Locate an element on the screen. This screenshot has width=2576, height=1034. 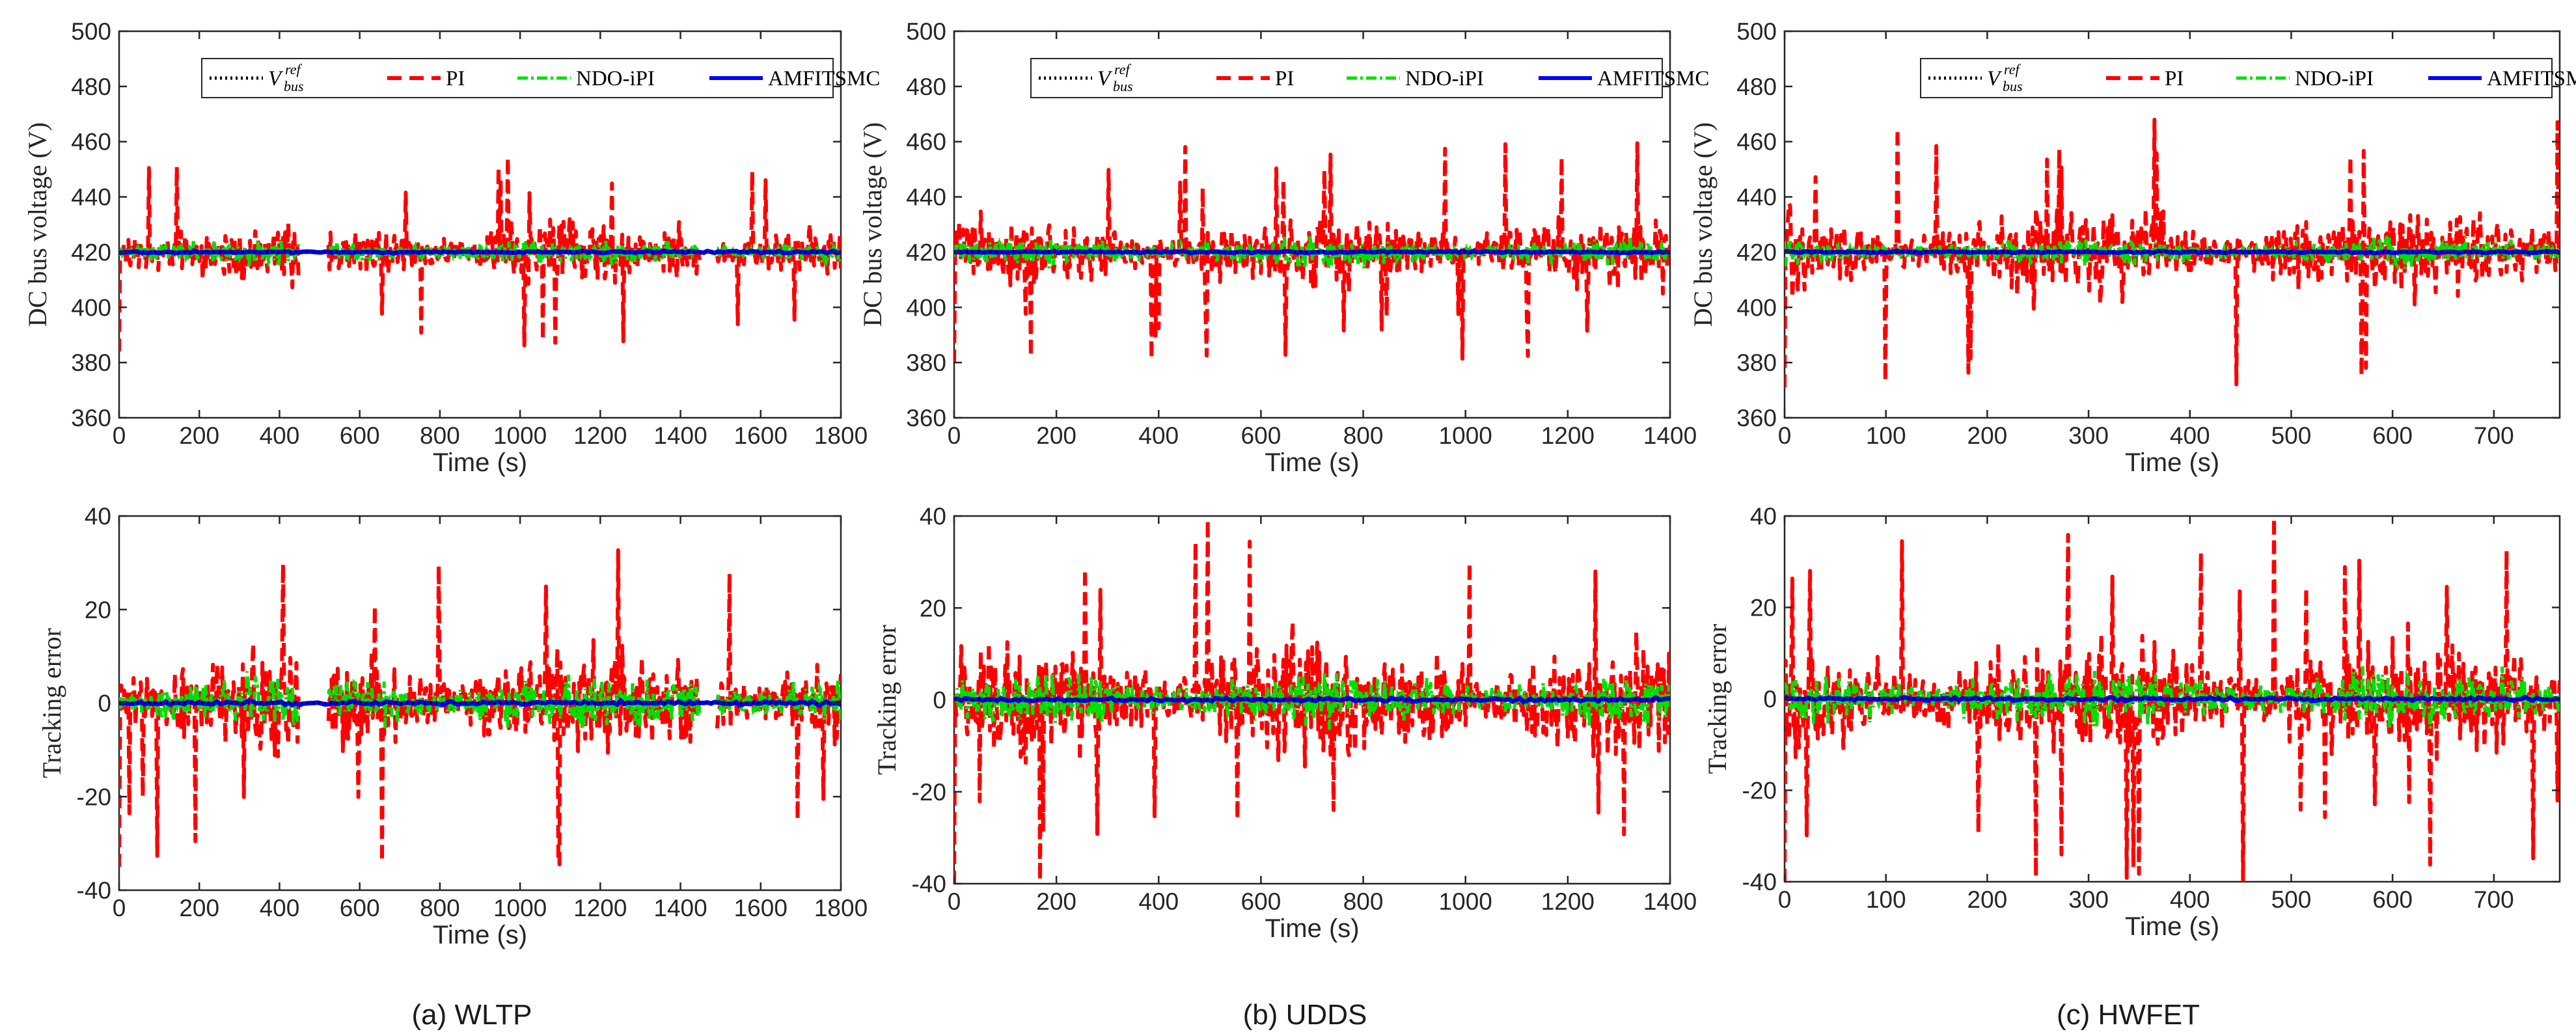
x-tick-label: 700 is located at coordinates (2494, 436).